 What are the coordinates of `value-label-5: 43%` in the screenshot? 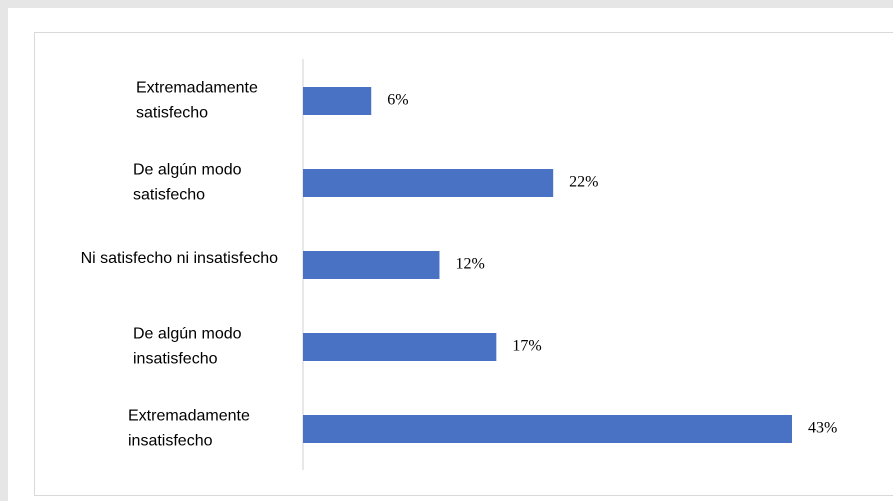 It's located at (822, 428).